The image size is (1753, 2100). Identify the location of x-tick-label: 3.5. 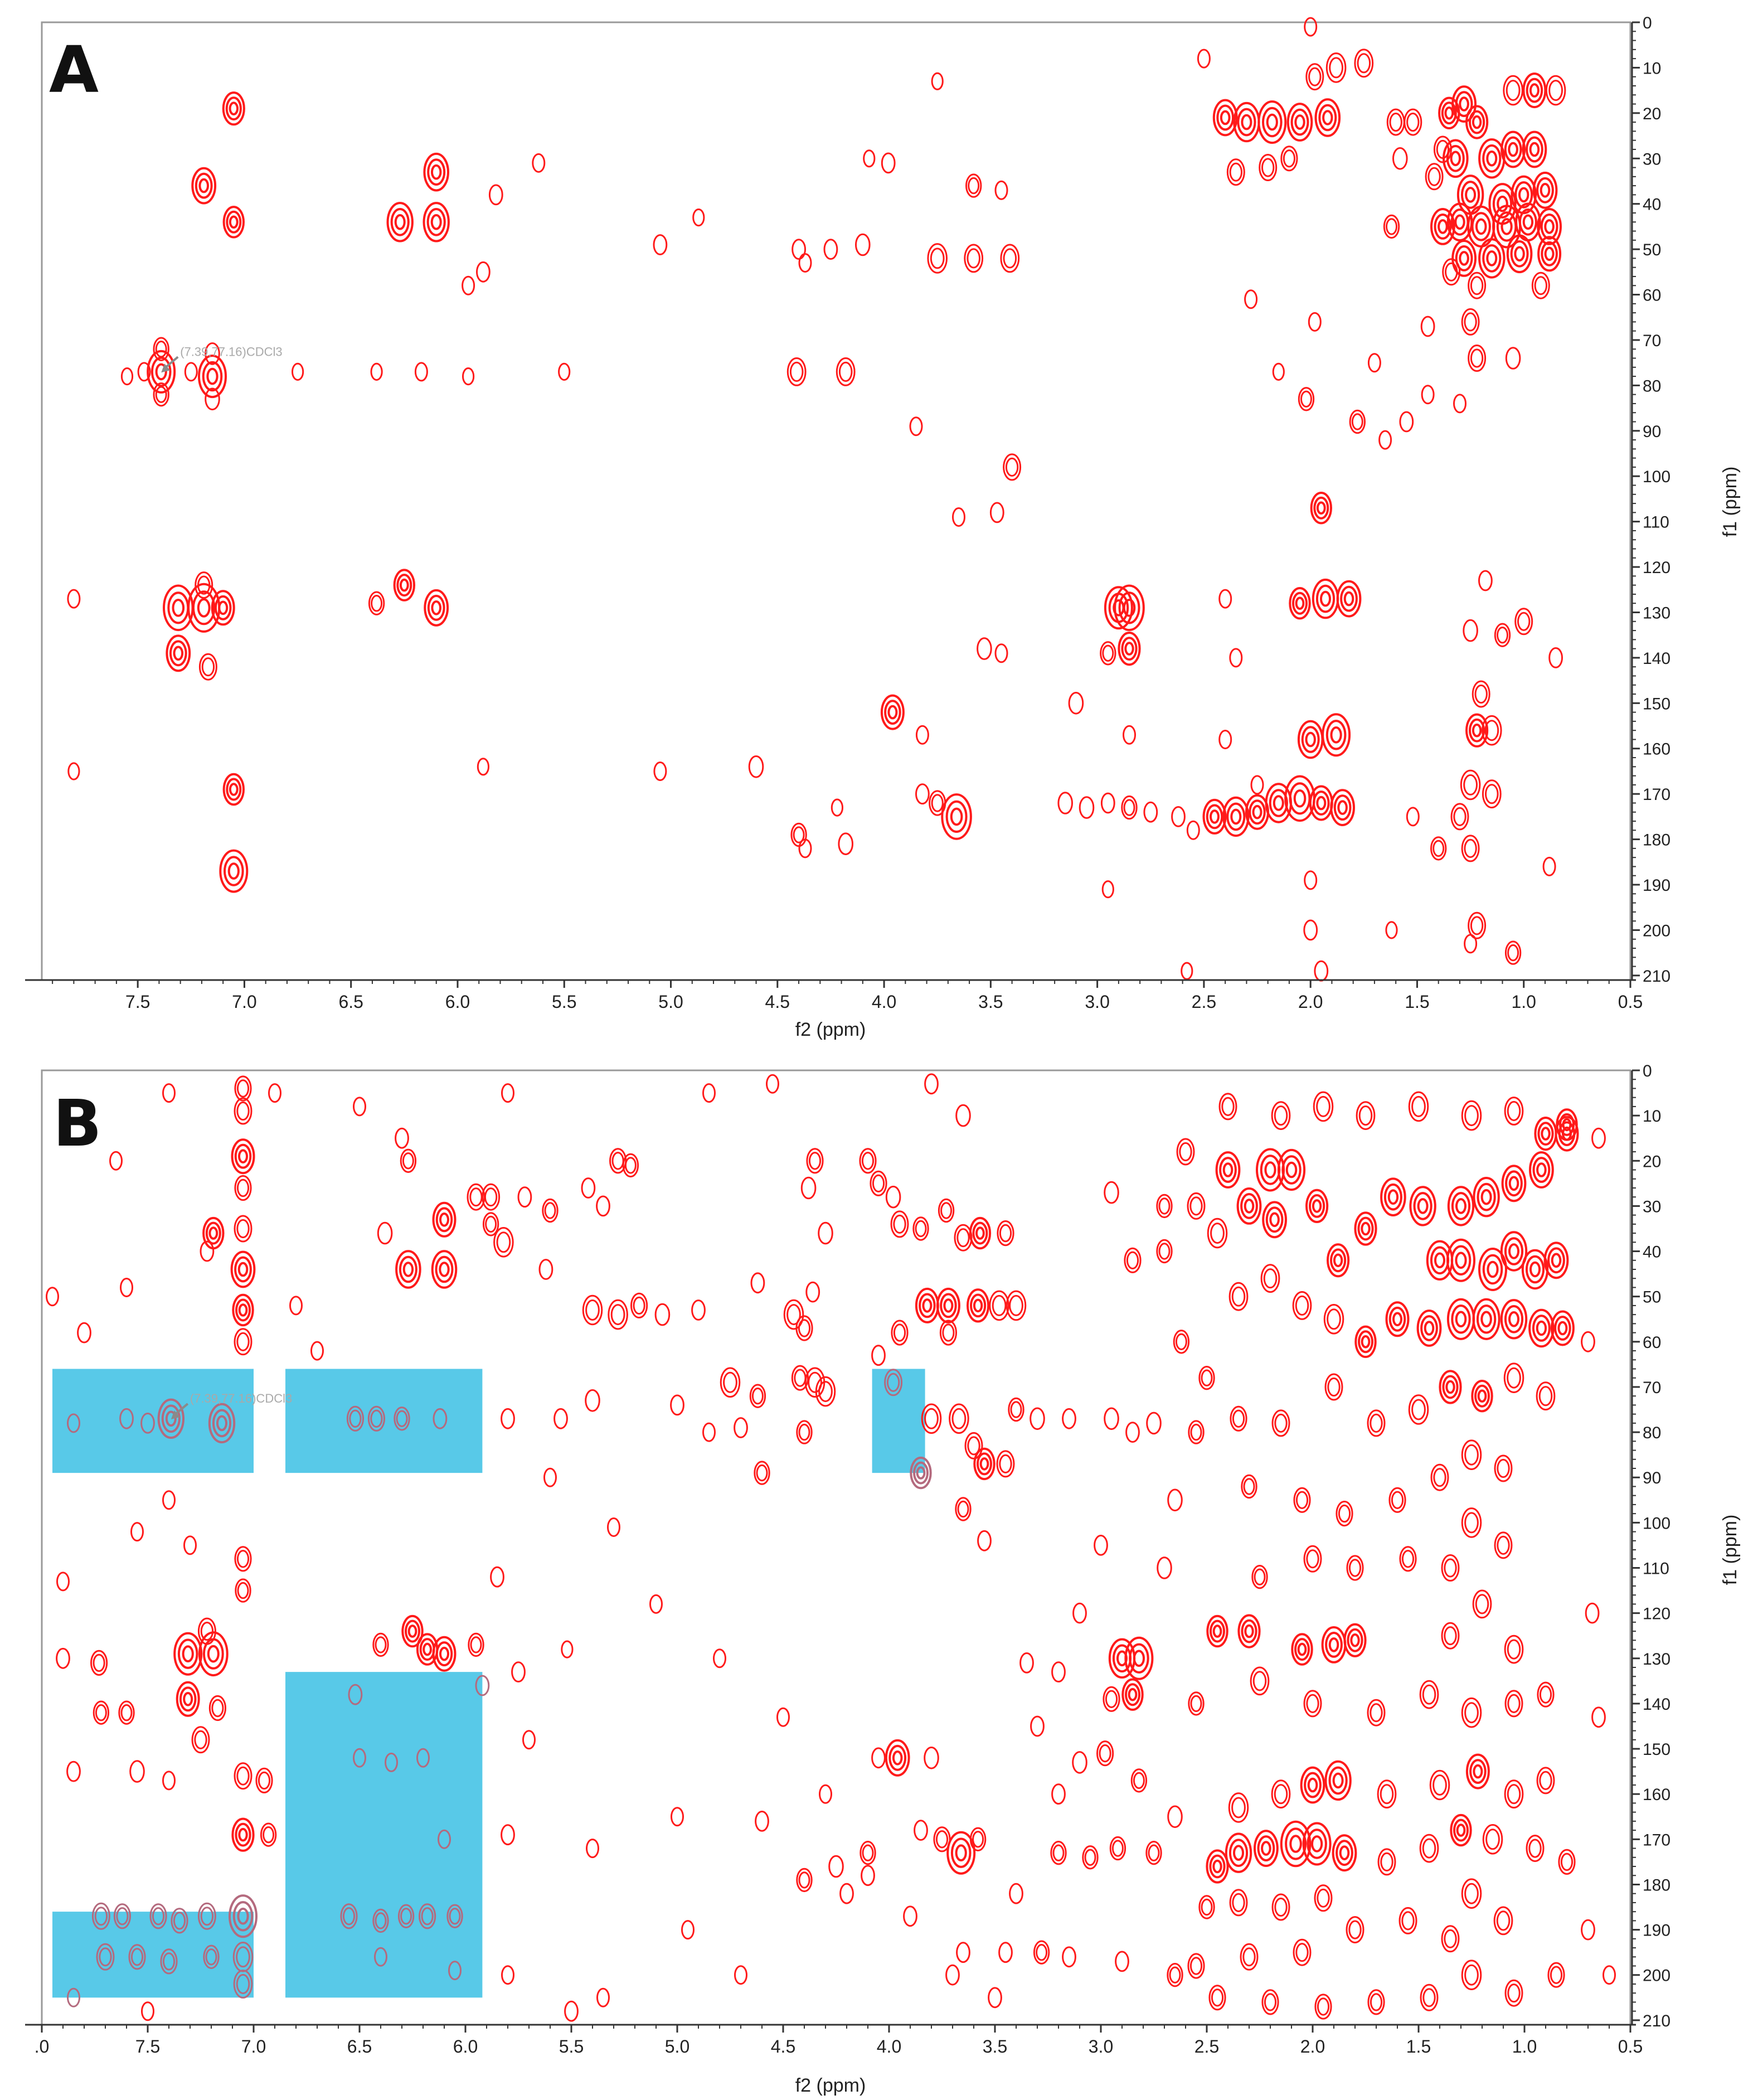
(990, 1002).